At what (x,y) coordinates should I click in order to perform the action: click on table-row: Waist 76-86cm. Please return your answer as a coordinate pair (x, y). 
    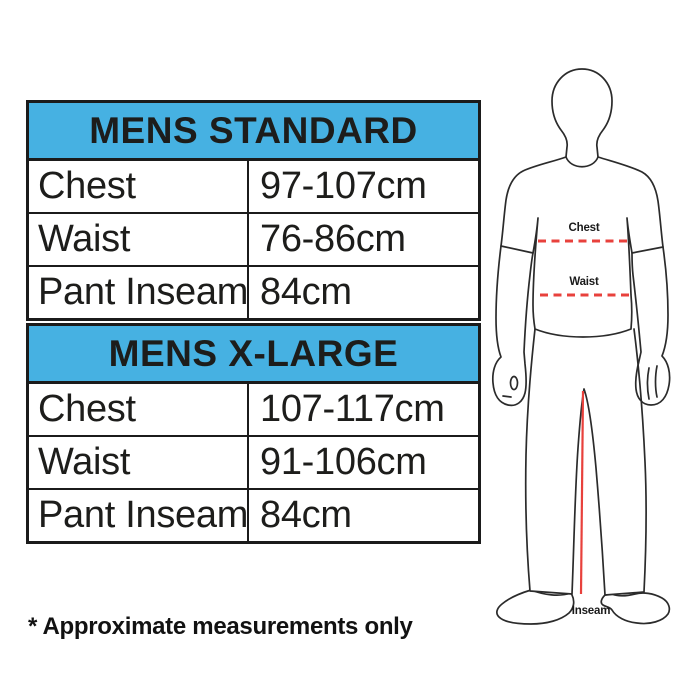
    Looking at the image, I should click on (253, 238).